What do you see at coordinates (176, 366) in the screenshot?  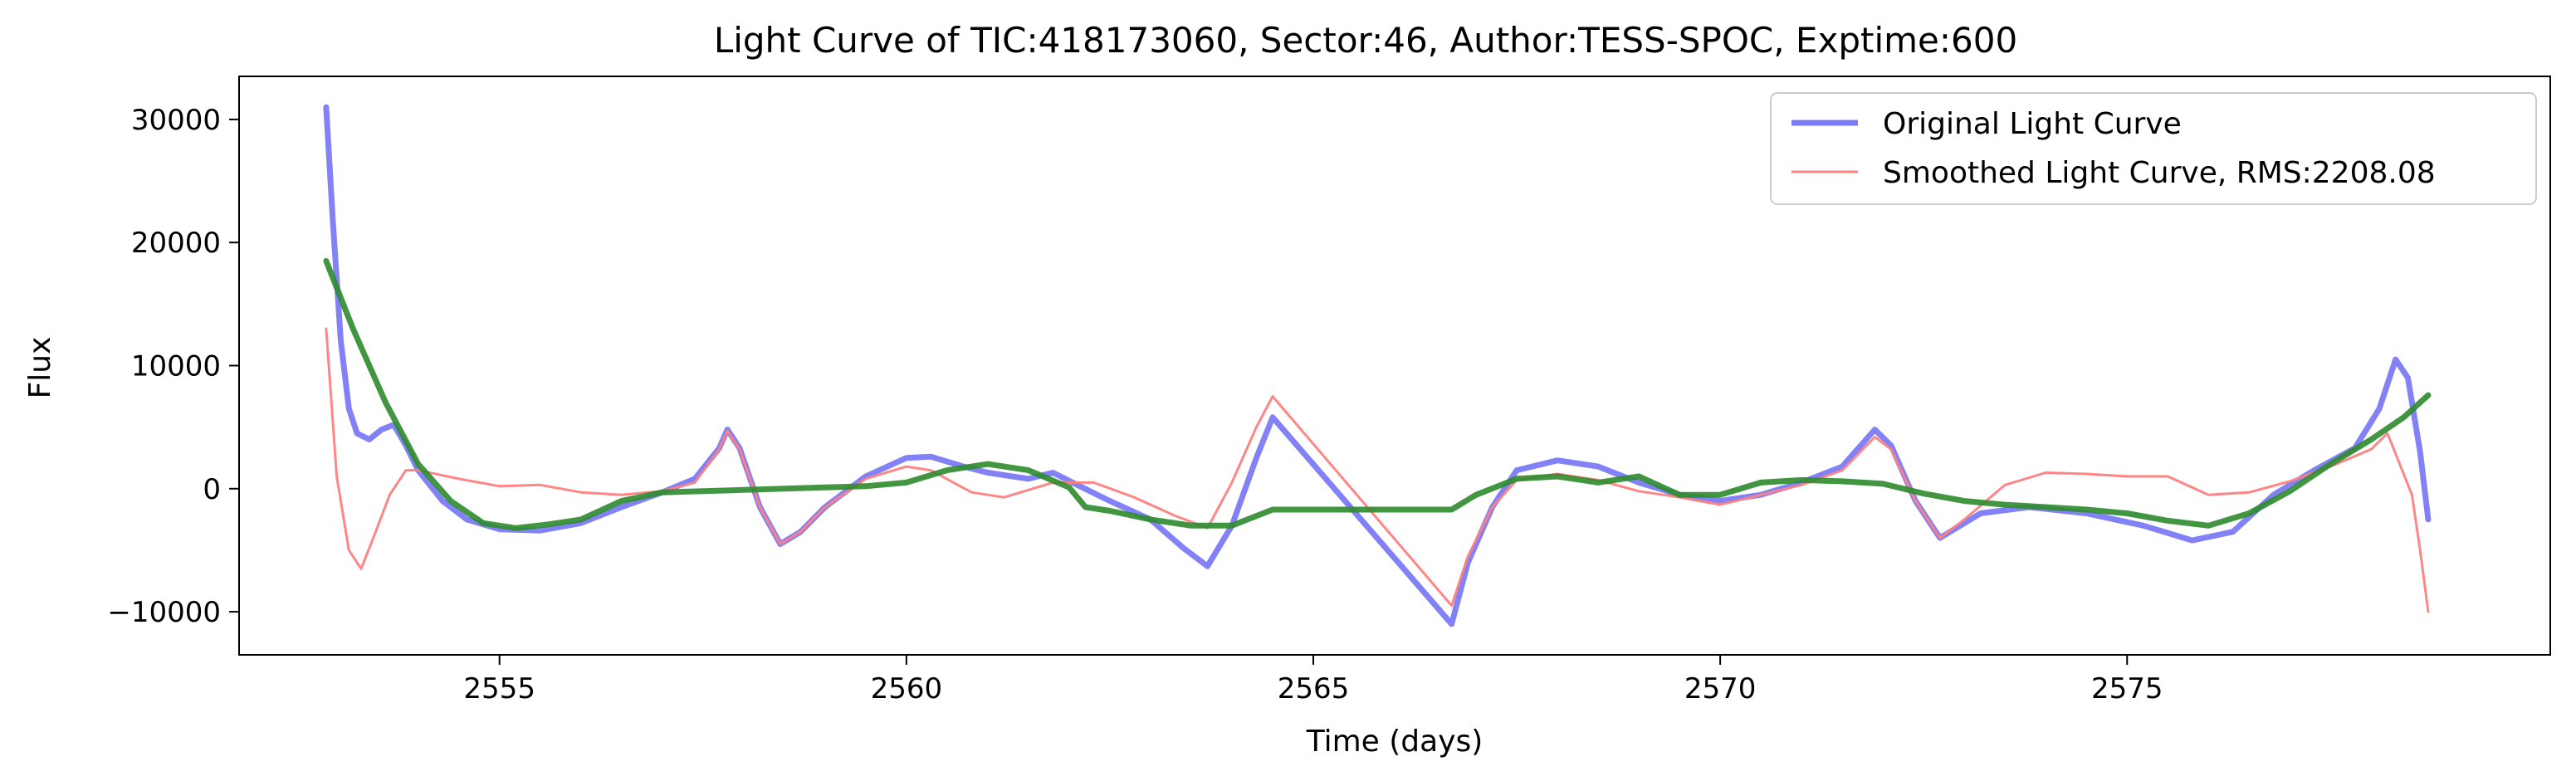 I see `y-tick-label: 10000` at bounding box center [176, 366].